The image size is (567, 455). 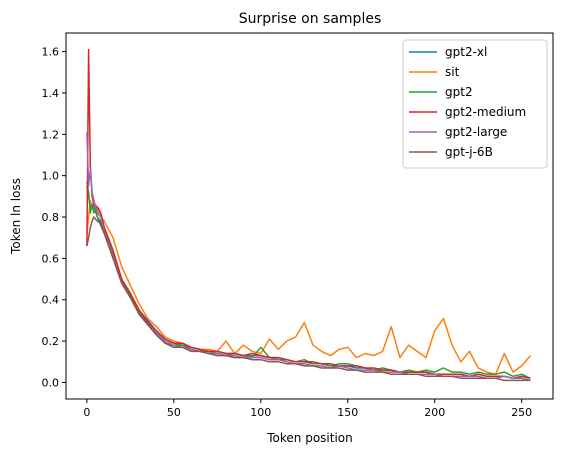 What do you see at coordinates (51, 258) in the screenshot?
I see `y-tick-label: 0.6` at bounding box center [51, 258].